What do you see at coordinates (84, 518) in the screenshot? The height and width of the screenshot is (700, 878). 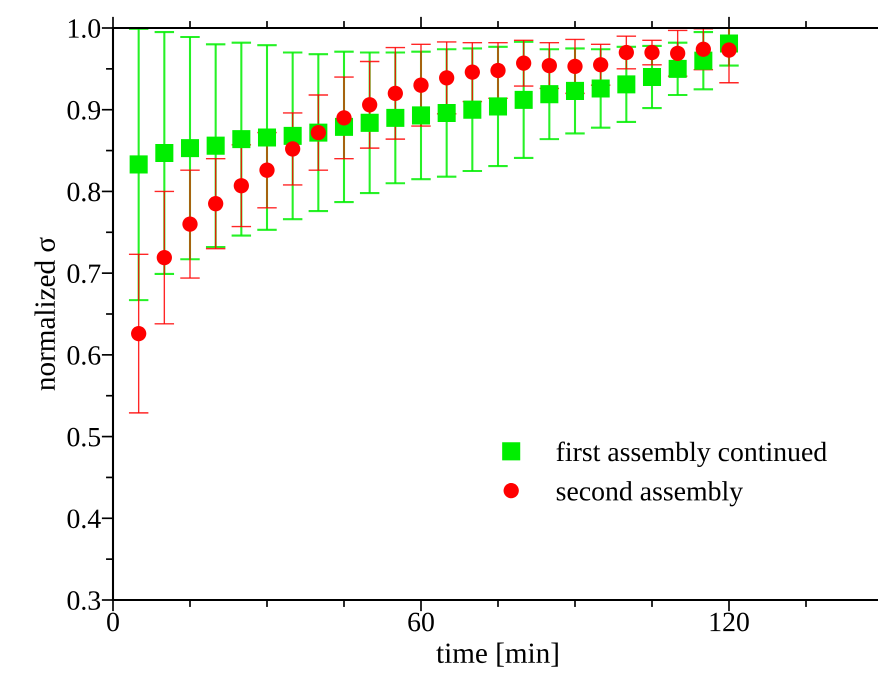 I see `y-tick-label: 0.4` at bounding box center [84, 518].